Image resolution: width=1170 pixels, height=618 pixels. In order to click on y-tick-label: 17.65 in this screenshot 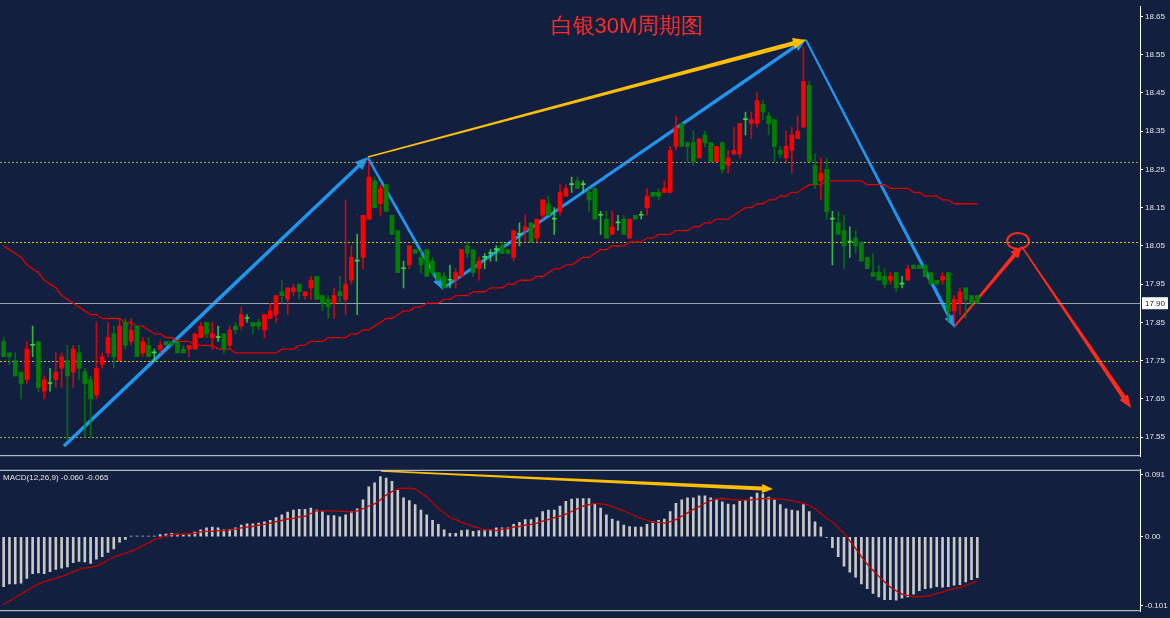, I will do `click(1155, 399)`.